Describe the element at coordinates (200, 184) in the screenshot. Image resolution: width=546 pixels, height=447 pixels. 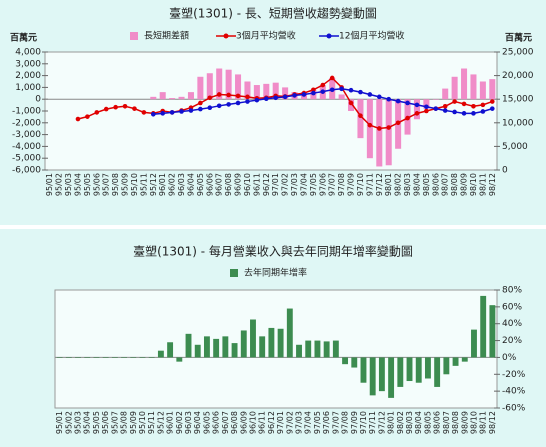
I see `x-tick-label: 96/05` at that location.